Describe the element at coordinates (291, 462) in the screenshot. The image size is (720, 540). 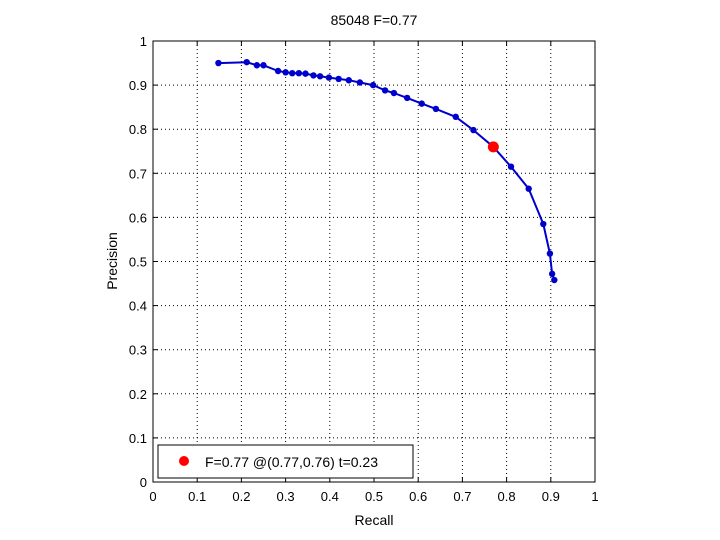
I see `legend-label: F=0.77 @(0.77,0.76) t=0.23` at that location.